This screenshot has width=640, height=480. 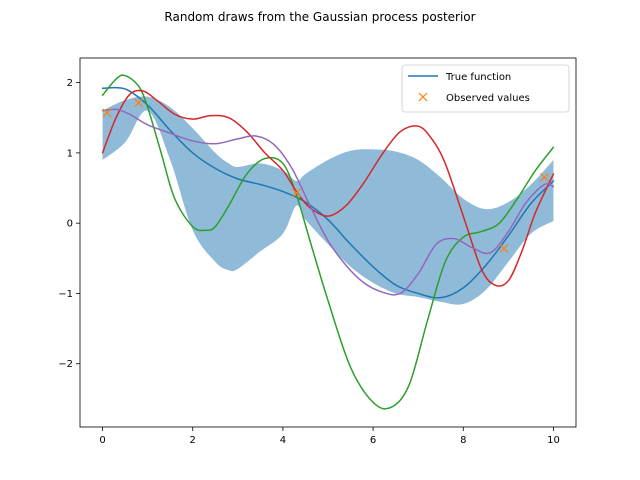 What do you see at coordinates (423, 97) in the screenshot?
I see `legend-x-marker-swatch` at bounding box center [423, 97].